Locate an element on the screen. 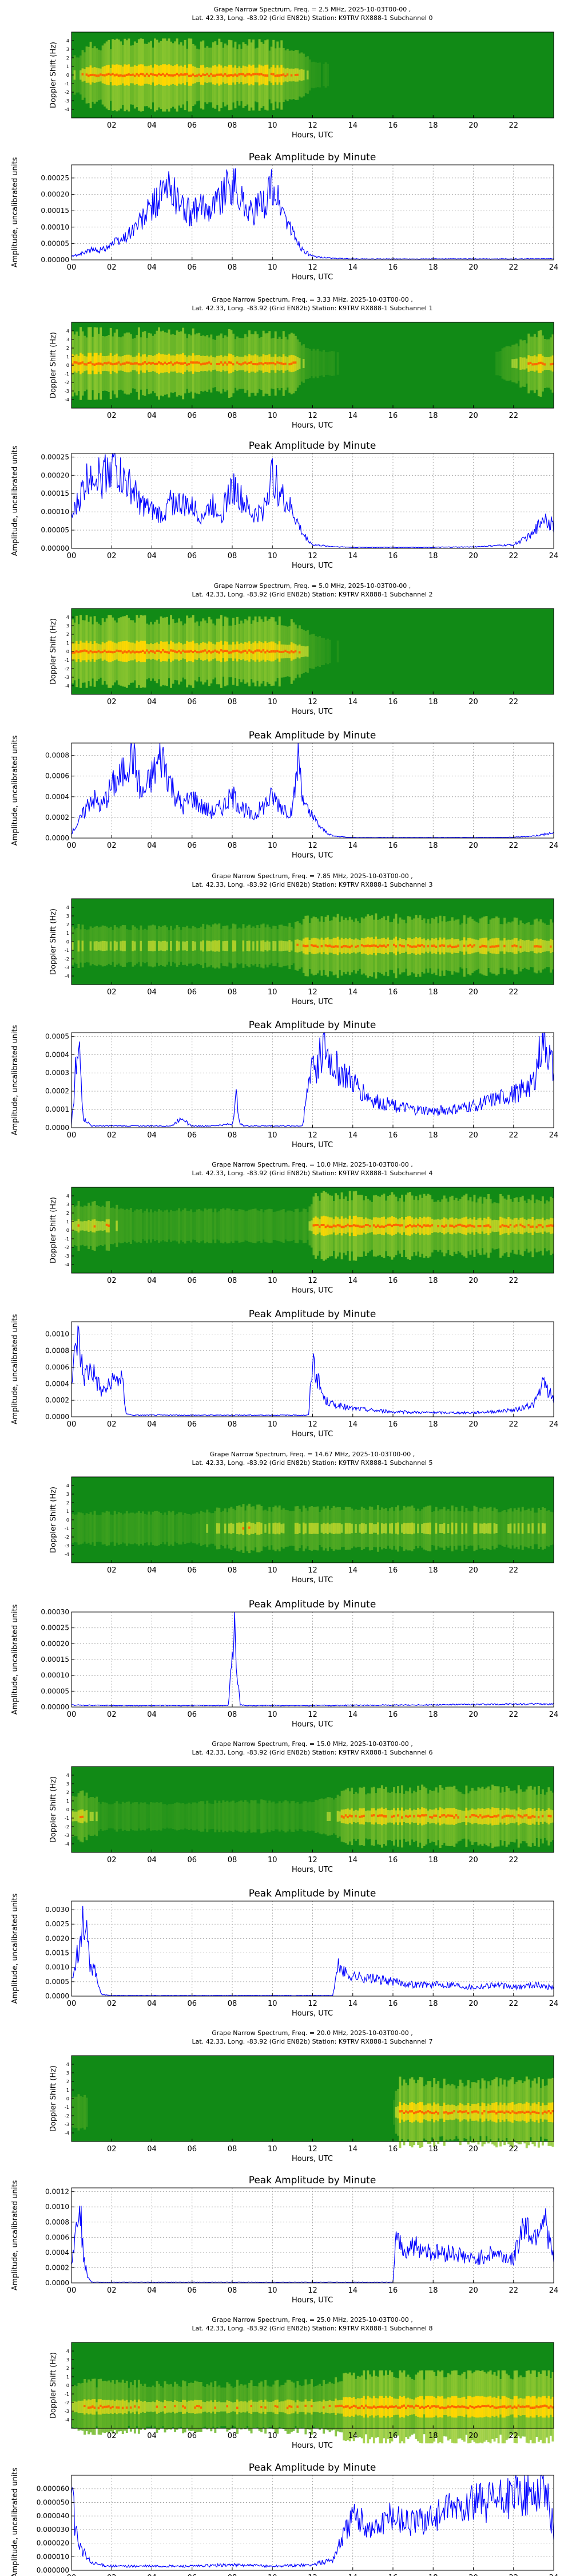 The height and width of the screenshot is (2576, 572). x-tick-label: 08 is located at coordinates (232, 2149).